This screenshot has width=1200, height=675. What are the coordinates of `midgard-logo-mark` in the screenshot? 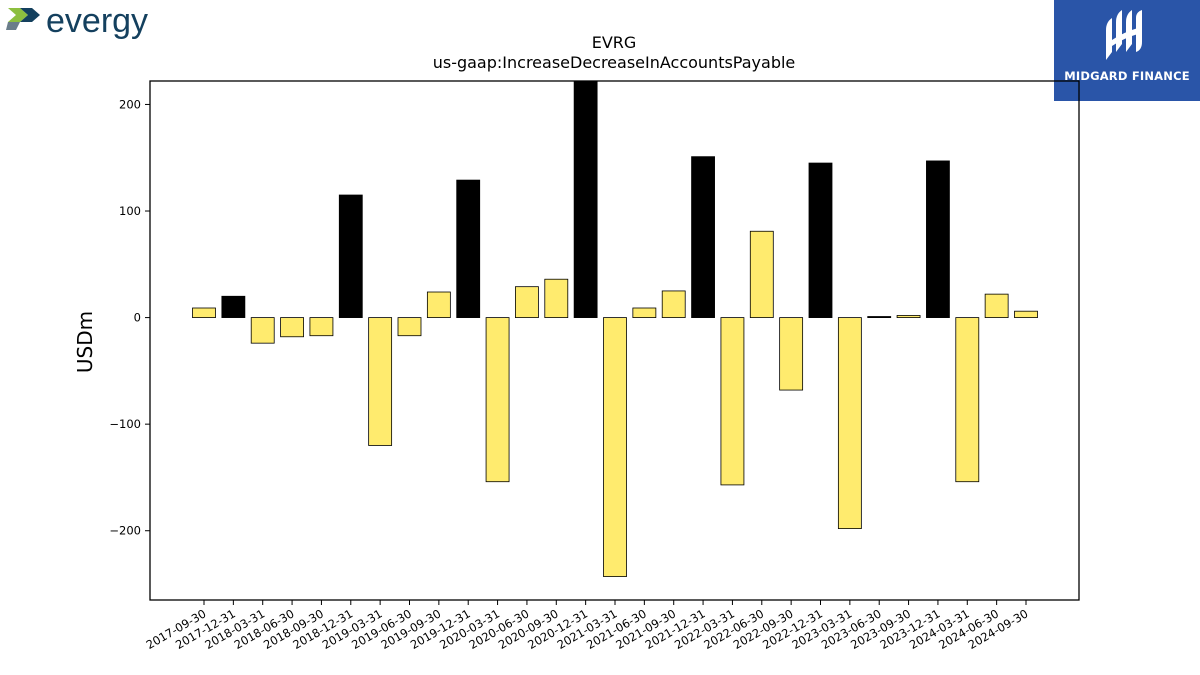 It's located at (1124, 35).